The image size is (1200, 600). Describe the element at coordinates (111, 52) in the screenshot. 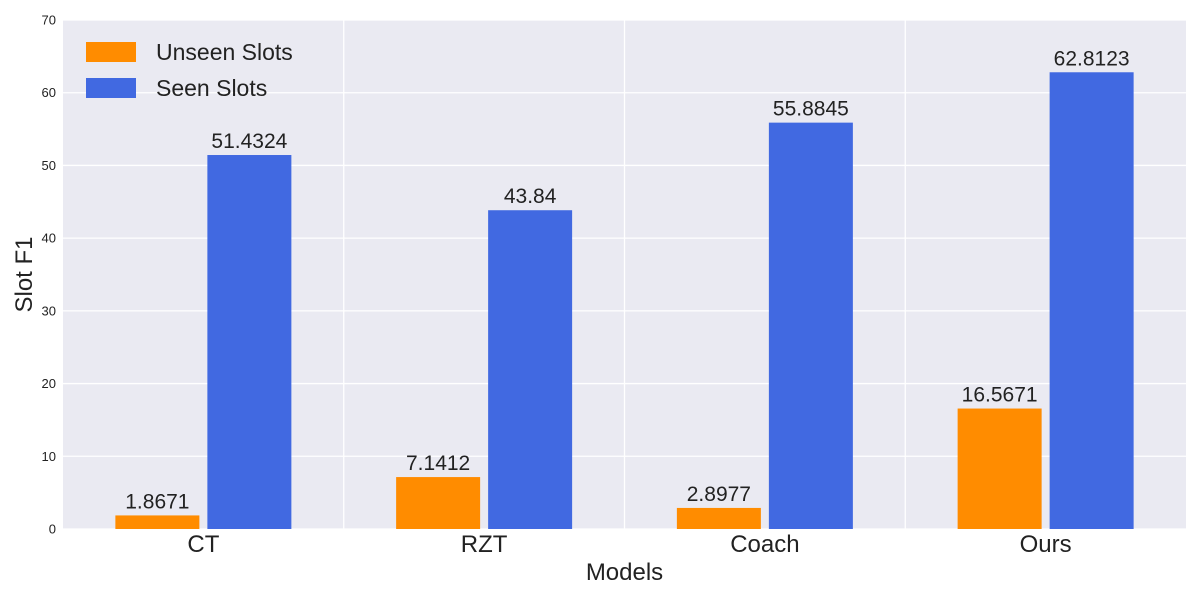

I see `legend-swatch-unseen-slots` at that location.